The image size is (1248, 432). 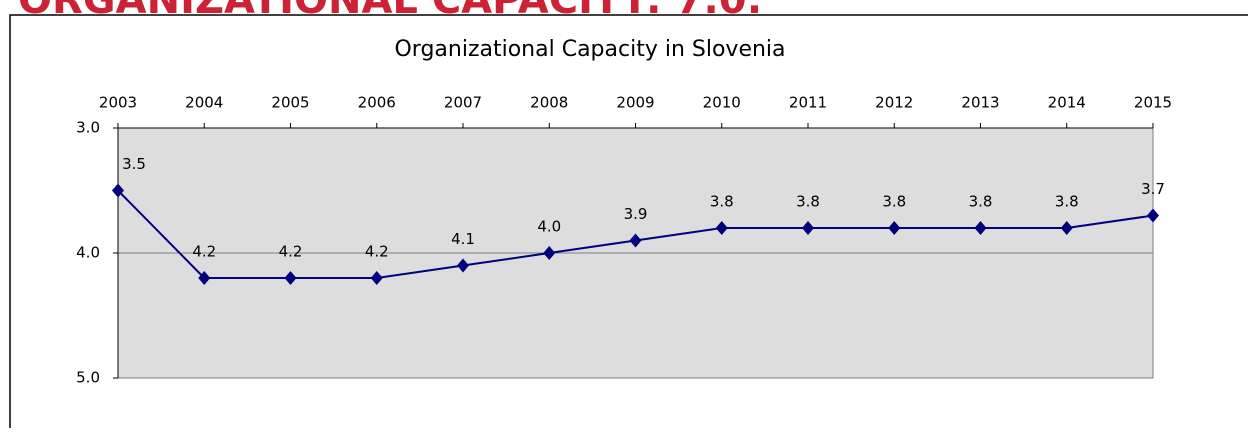 What do you see at coordinates (980, 103) in the screenshot?
I see `x-tick-label: 2013` at bounding box center [980, 103].